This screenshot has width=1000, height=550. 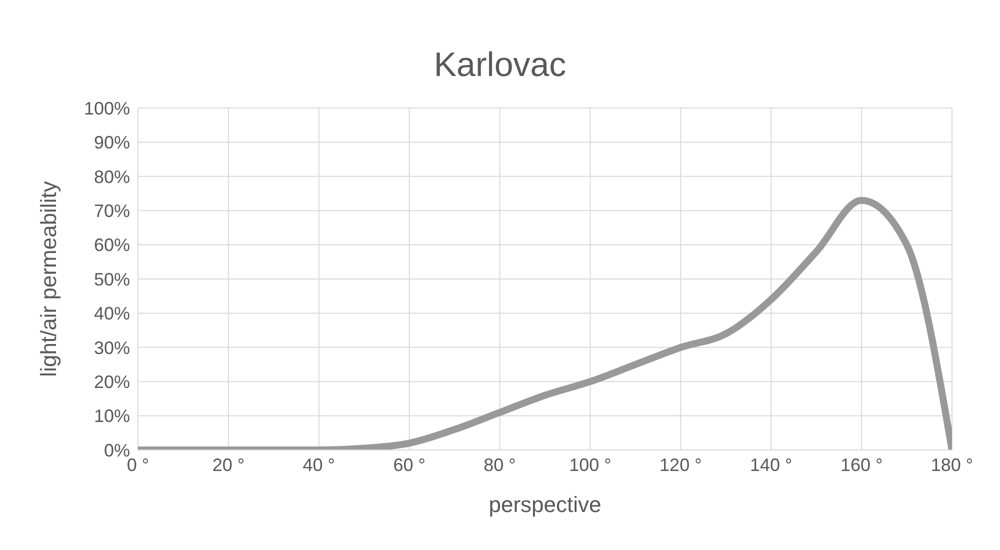 What do you see at coordinates (112, 279) in the screenshot?
I see `y-tick-label: 50%` at bounding box center [112, 279].